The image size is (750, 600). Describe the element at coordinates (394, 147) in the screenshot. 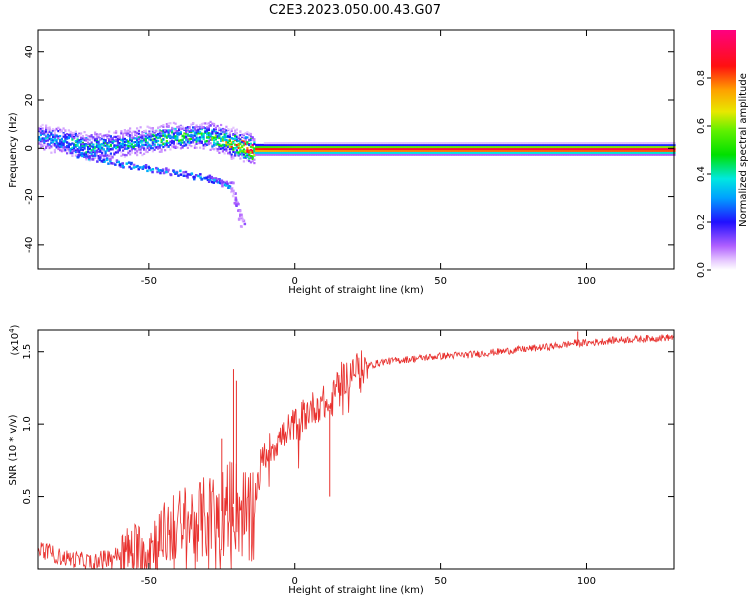

I see `spectrogram-cell-2019` at that location.